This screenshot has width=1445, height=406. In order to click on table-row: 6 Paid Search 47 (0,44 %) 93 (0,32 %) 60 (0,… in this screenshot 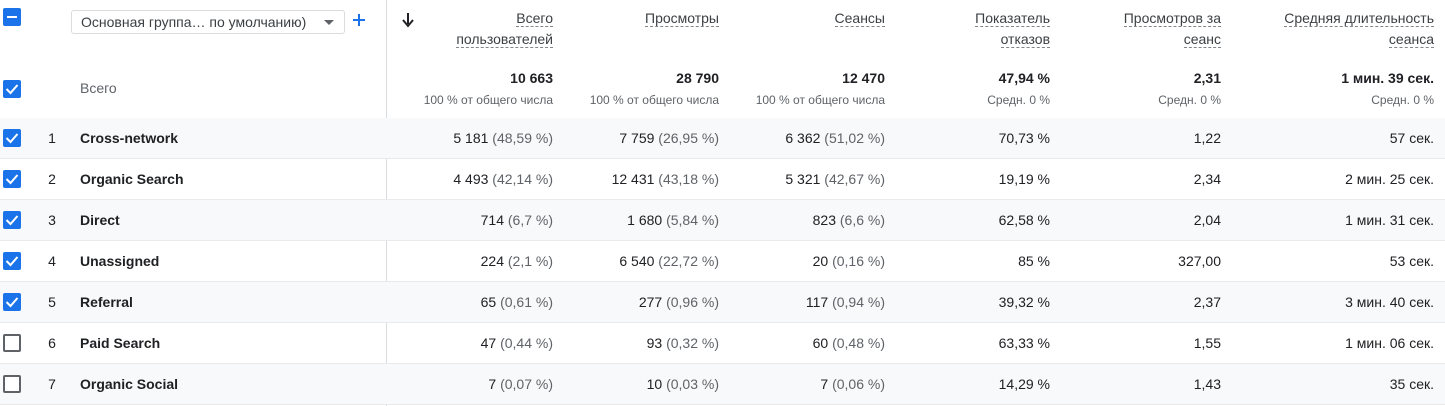, I will do `click(722, 343)`.